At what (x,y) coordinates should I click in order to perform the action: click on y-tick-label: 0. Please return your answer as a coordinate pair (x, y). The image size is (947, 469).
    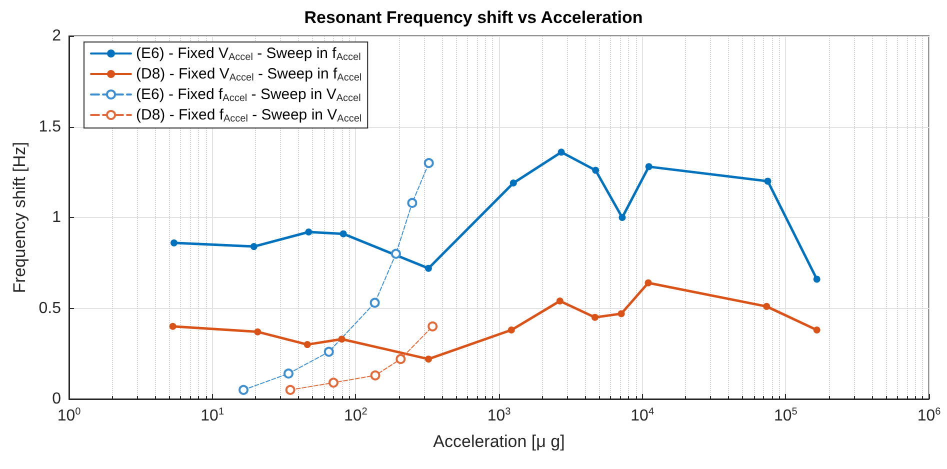
    Looking at the image, I should click on (57, 399).